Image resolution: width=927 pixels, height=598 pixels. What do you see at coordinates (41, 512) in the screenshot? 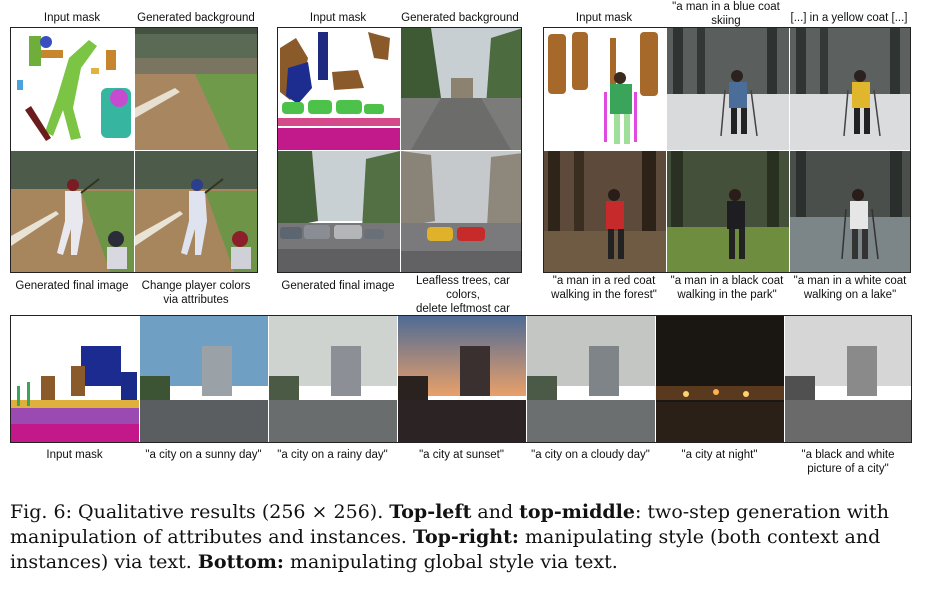
I see `caption-fig-label: Fig. 6:` at bounding box center [41, 512].